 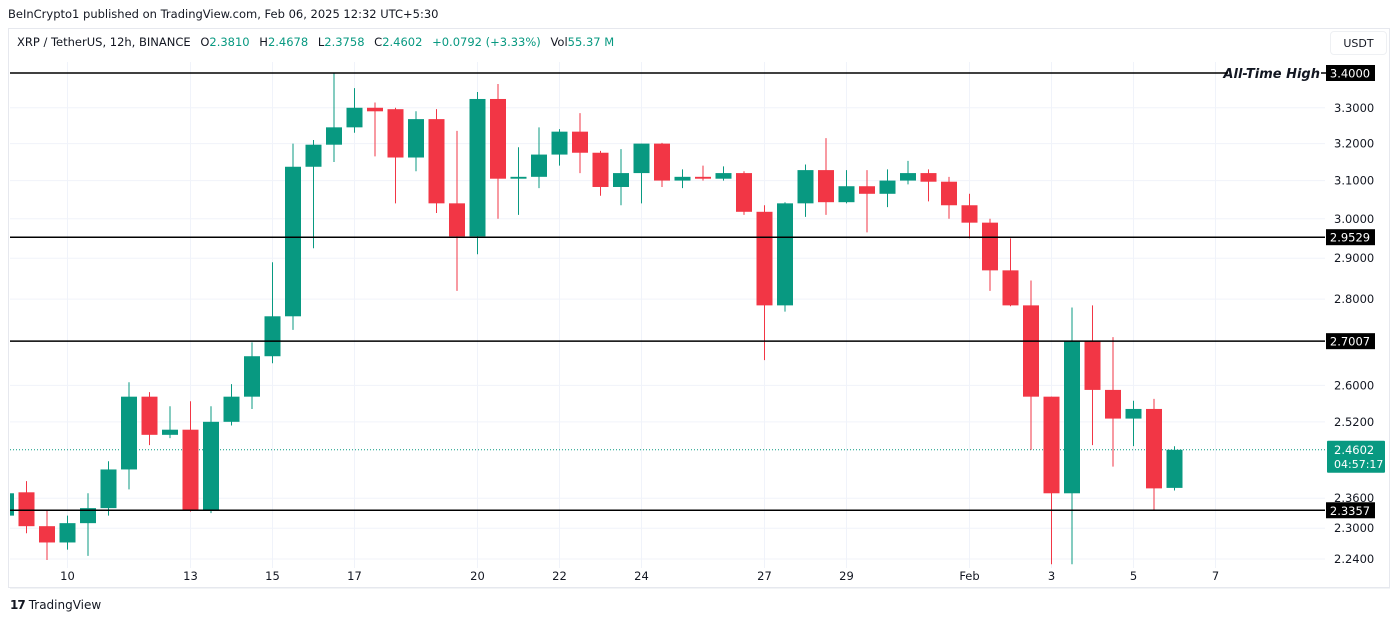 What do you see at coordinates (55, 605) in the screenshot?
I see `tradingview-logo: 17 TradingView` at bounding box center [55, 605].